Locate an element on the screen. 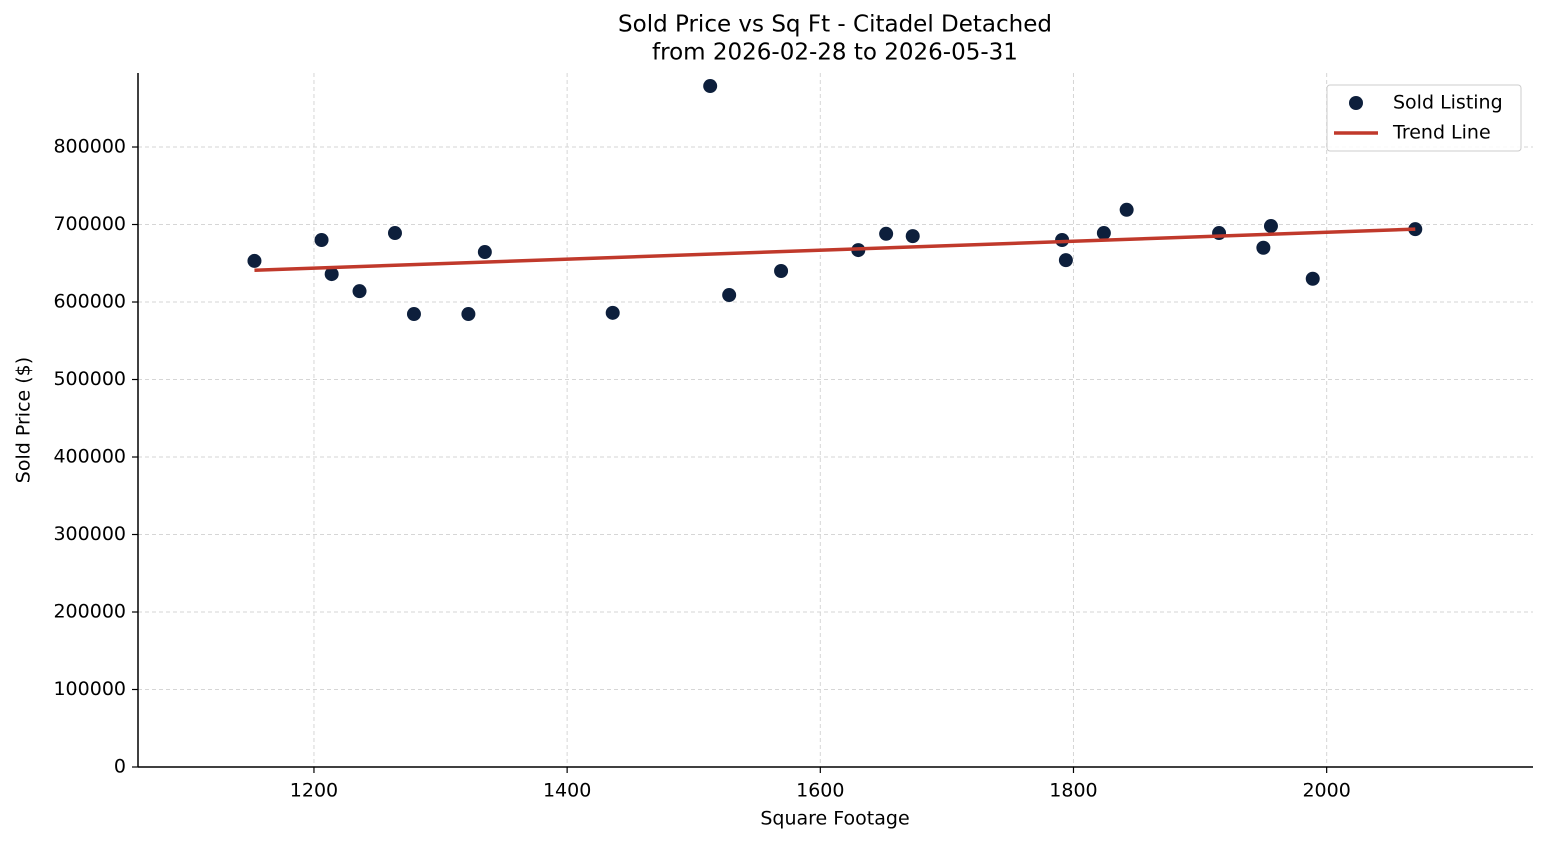  y-tick-label: 300000 is located at coordinates (89, 534).